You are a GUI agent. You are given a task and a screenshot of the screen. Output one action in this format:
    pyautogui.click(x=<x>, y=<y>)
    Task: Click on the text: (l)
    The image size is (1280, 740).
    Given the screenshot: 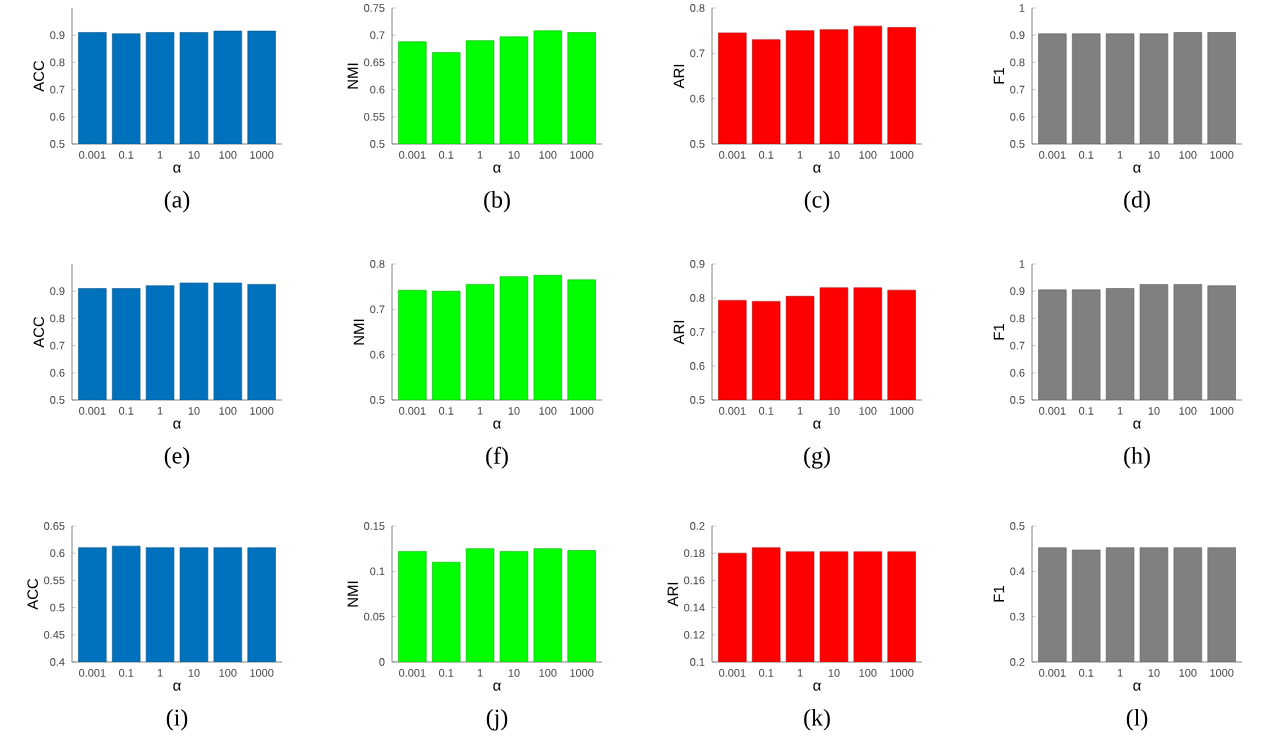 What is the action you would take?
    pyautogui.click(x=1137, y=719)
    